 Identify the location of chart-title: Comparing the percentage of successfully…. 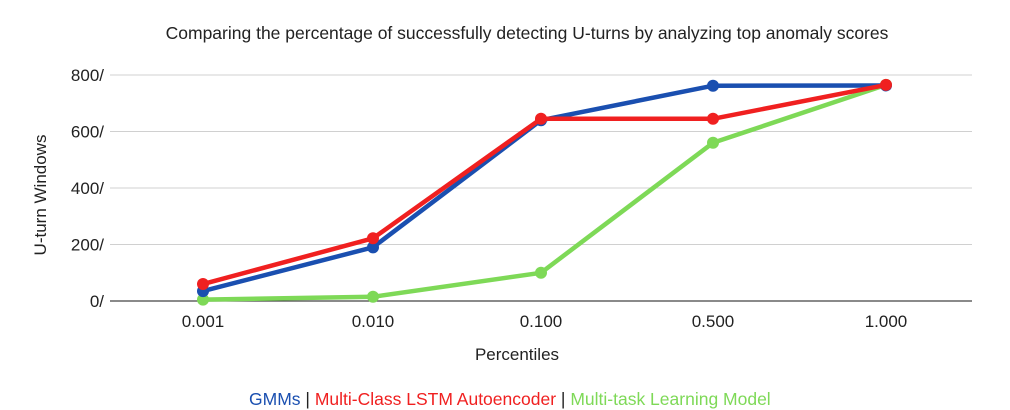
(527, 33).